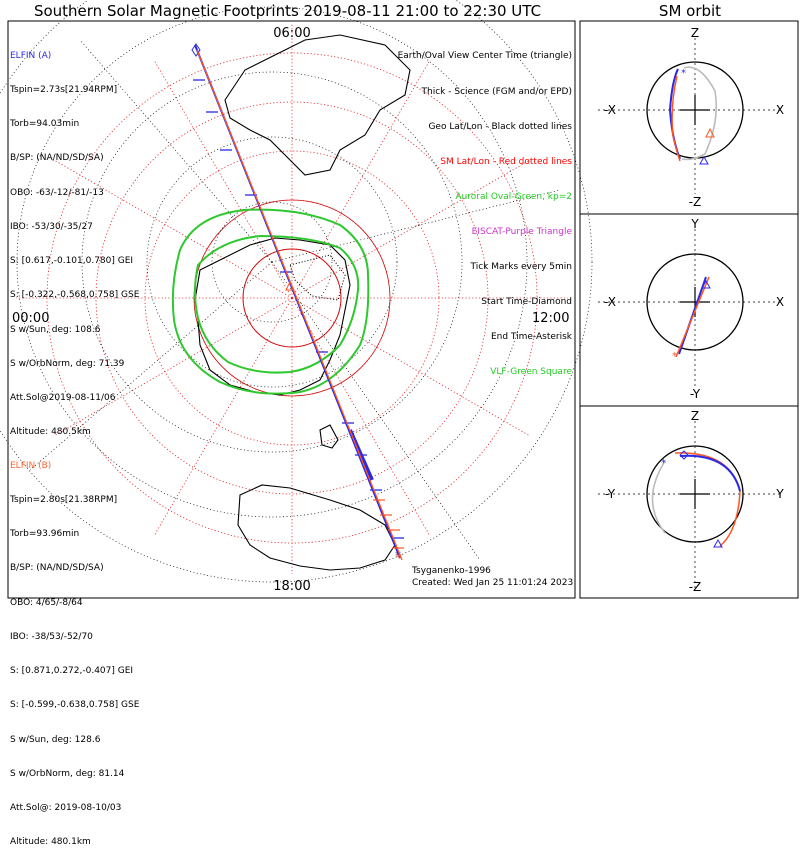  What do you see at coordinates (451, 571) in the screenshot?
I see `tsyganenko-label: Tsyganenko-1996` at bounding box center [451, 571].